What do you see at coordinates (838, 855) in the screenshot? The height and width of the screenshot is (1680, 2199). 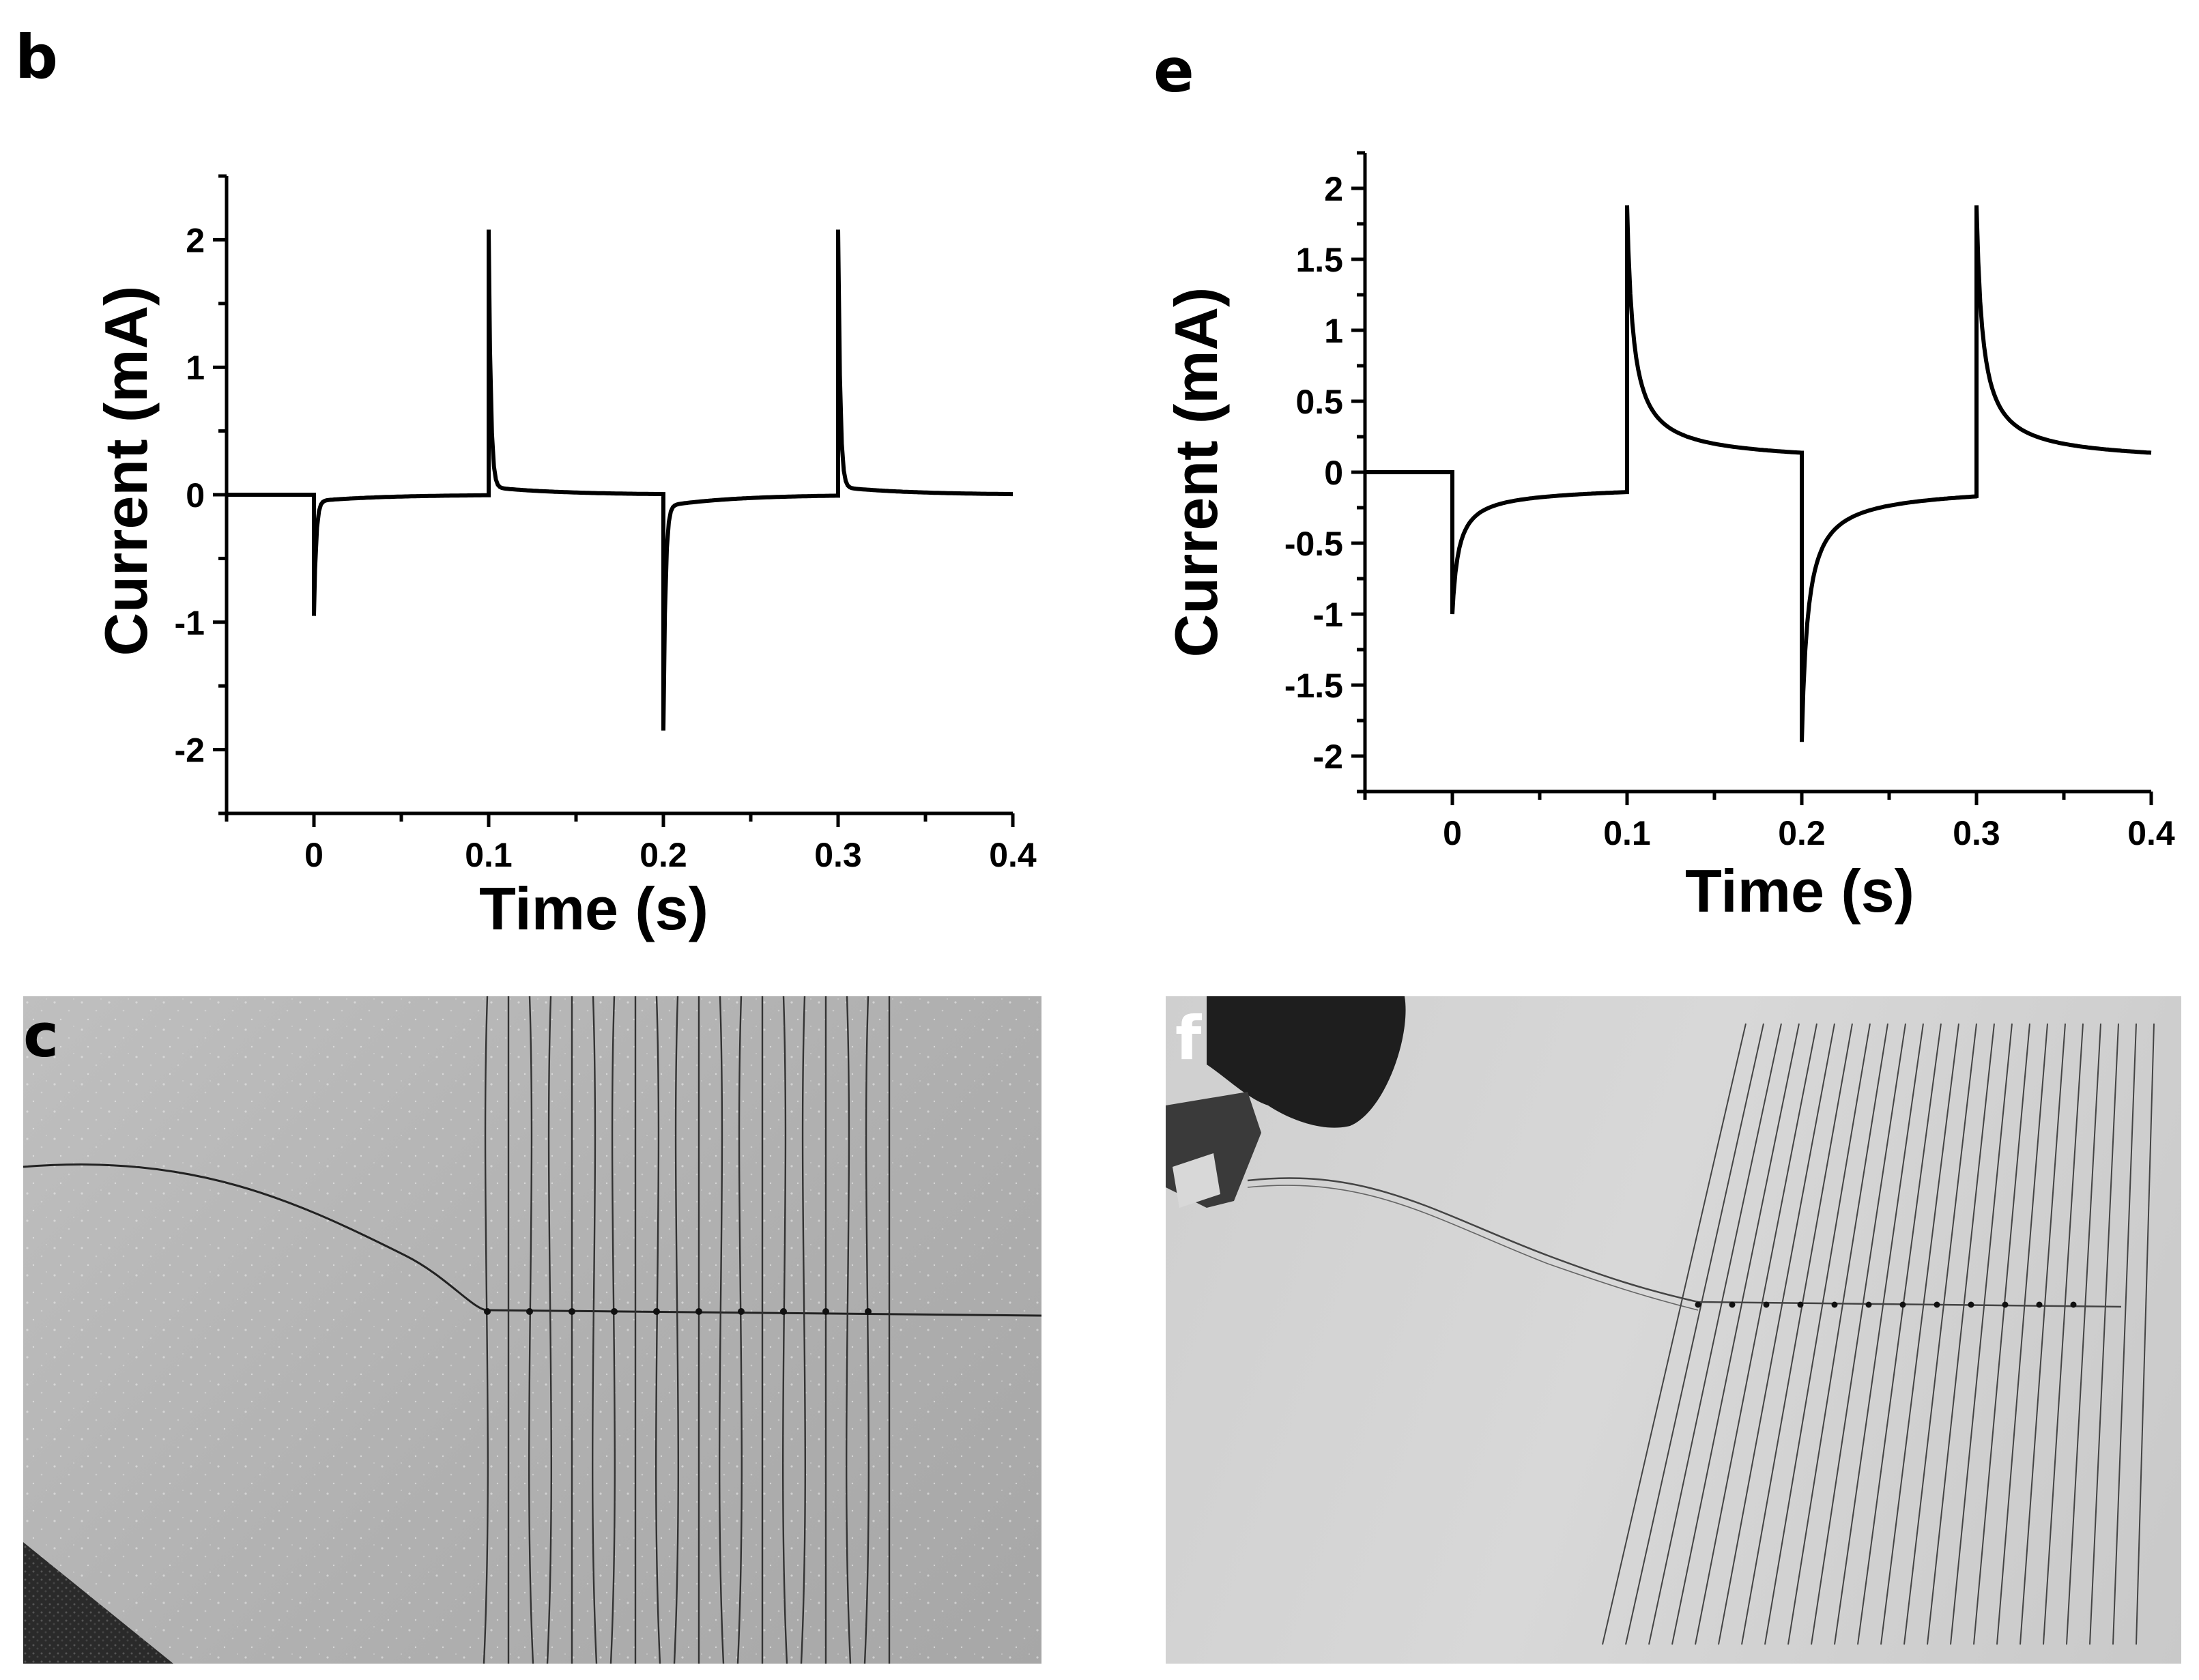 I see `chart-b-x-tick-label: 0.3` at bounding box center [838, 855].